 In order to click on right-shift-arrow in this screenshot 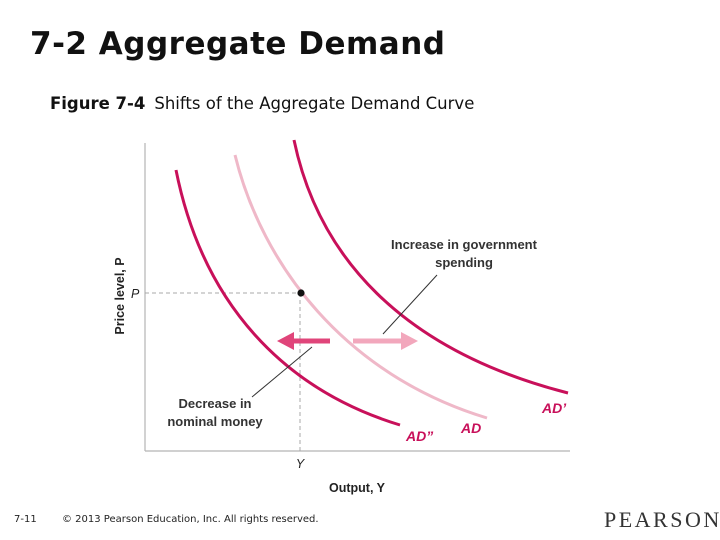, I will do `click(385, 341)`.